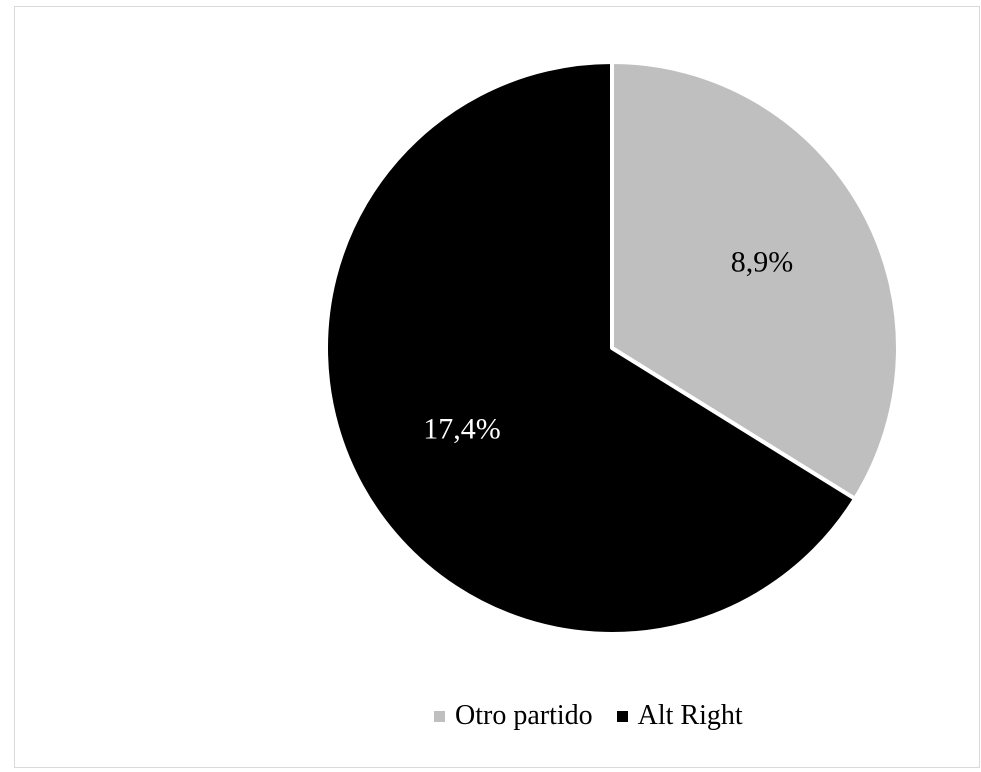  I want to click on chart-legend: Otro partido Alt Right, so click(588, 716).